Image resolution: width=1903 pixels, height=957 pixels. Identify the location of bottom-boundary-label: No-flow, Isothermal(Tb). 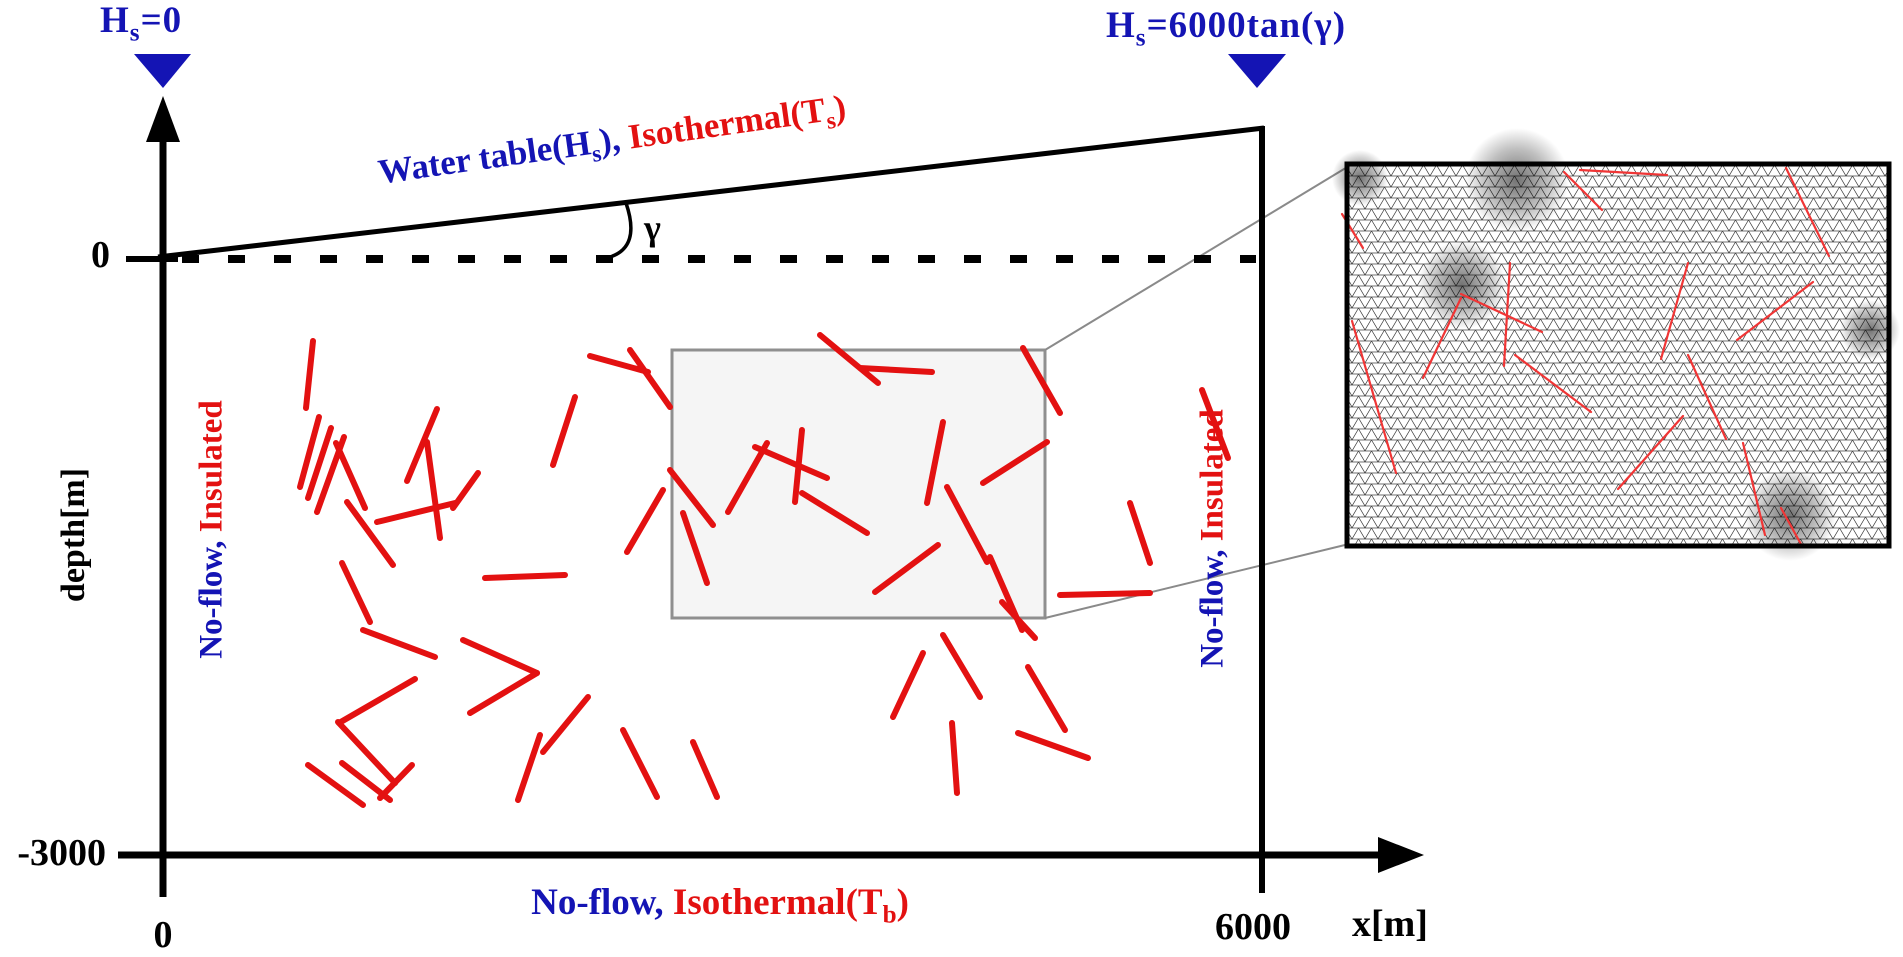
(720, 904).